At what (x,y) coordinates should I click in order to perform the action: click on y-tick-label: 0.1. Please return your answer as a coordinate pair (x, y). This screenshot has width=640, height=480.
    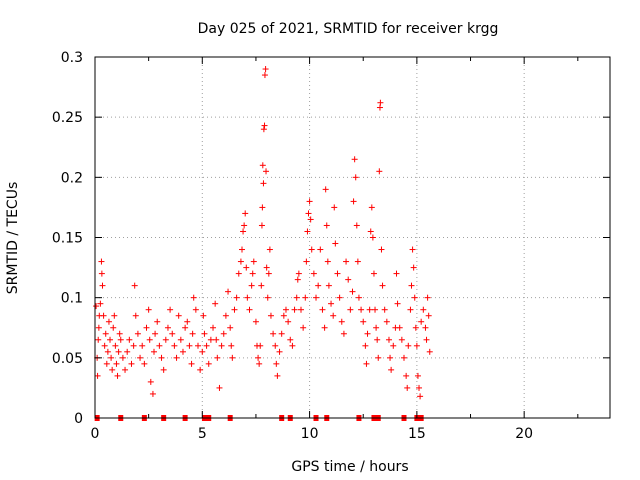
    Looking at the image, I should click on (72, 299).